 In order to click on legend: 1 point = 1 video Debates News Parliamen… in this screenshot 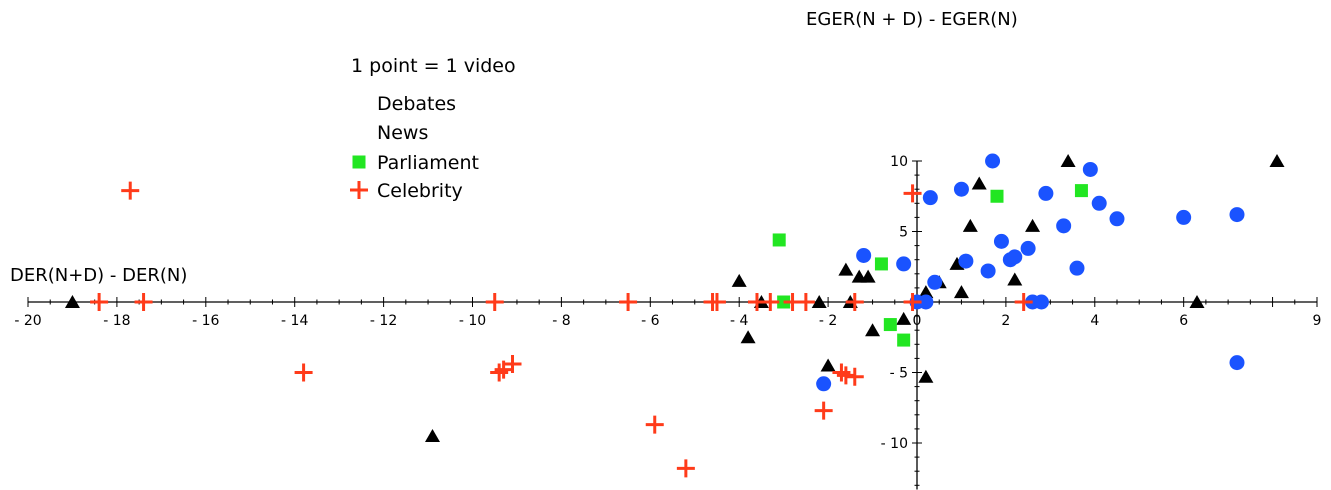, I will do `click(433, 128)`.